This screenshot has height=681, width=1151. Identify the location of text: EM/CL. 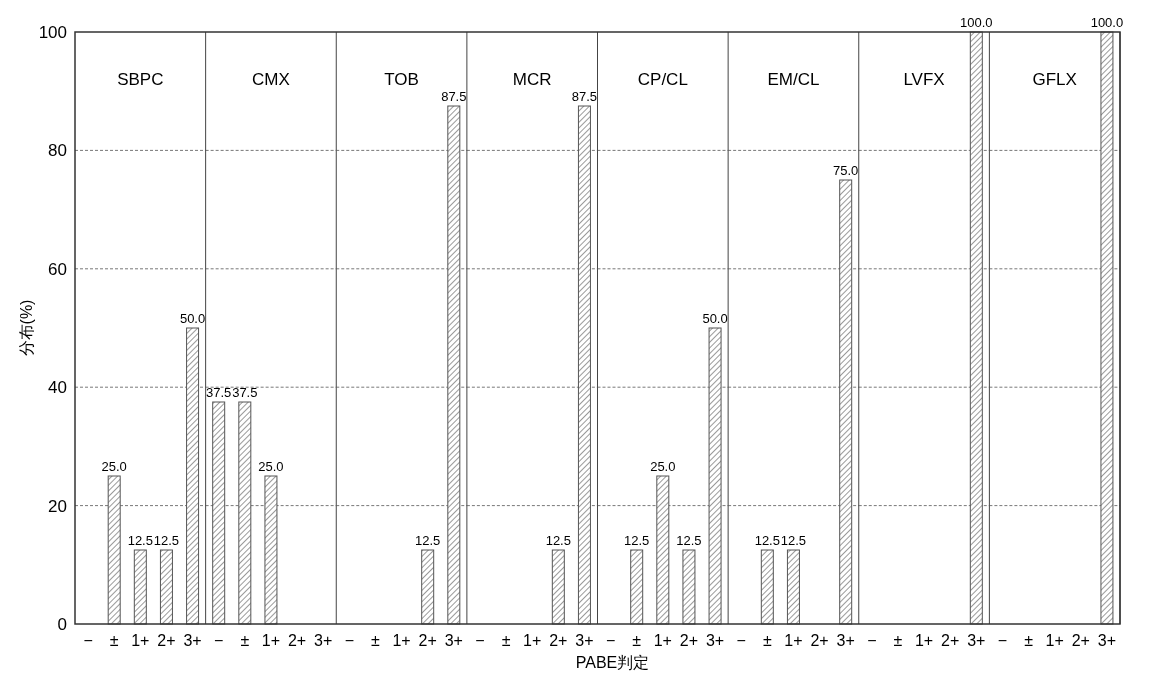
(793, 80).